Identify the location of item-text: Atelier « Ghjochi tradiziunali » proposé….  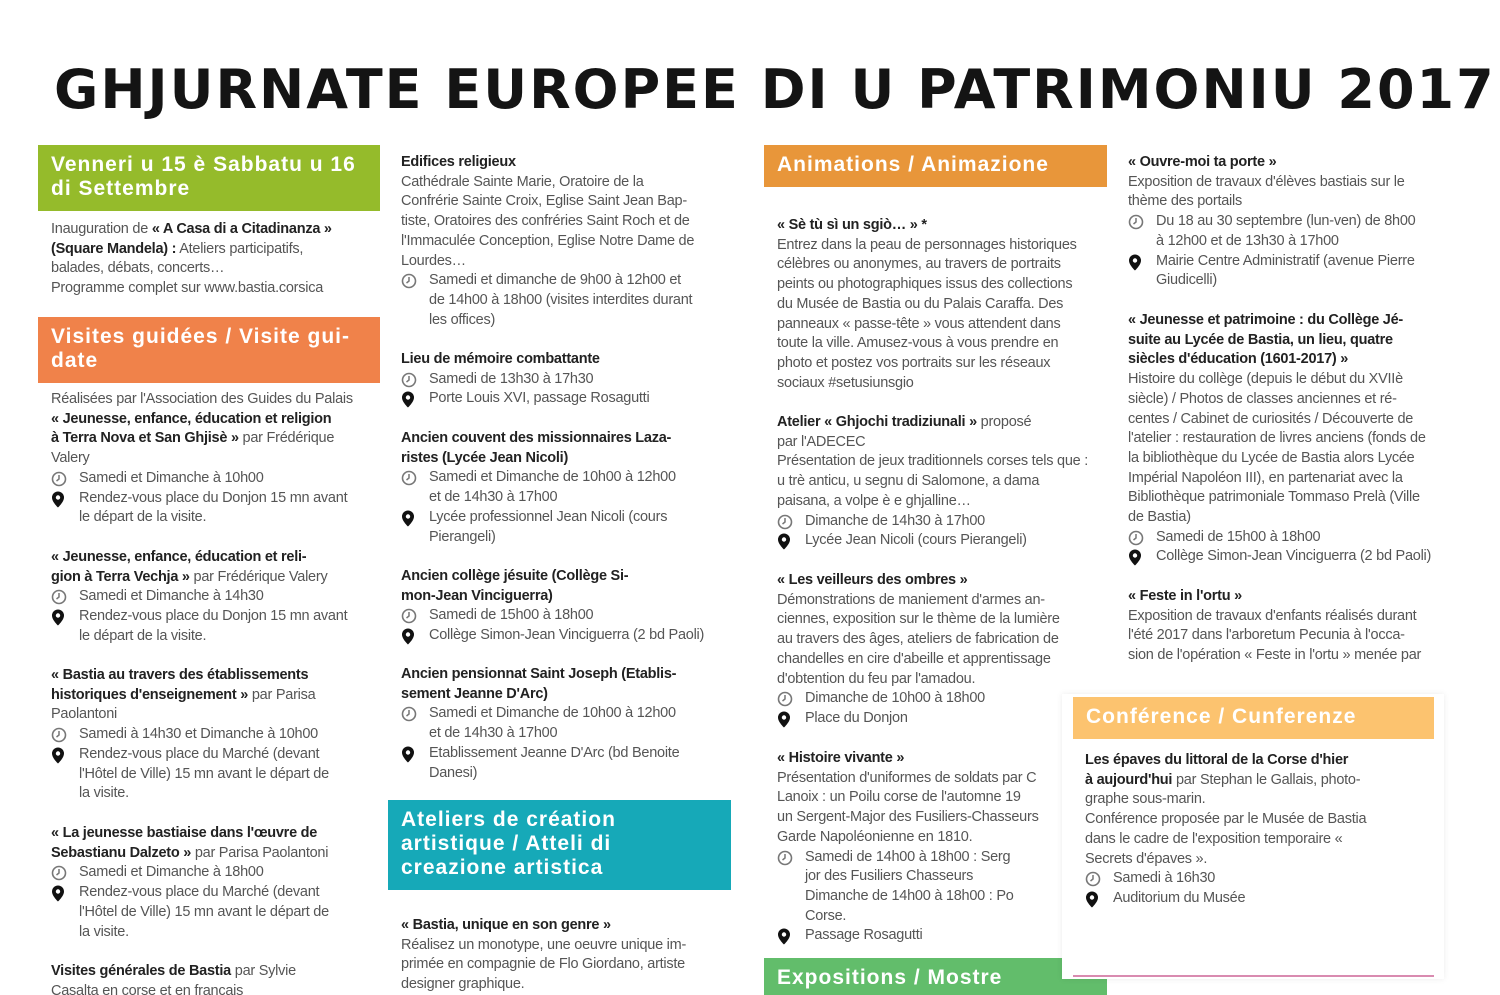
(942, 462).